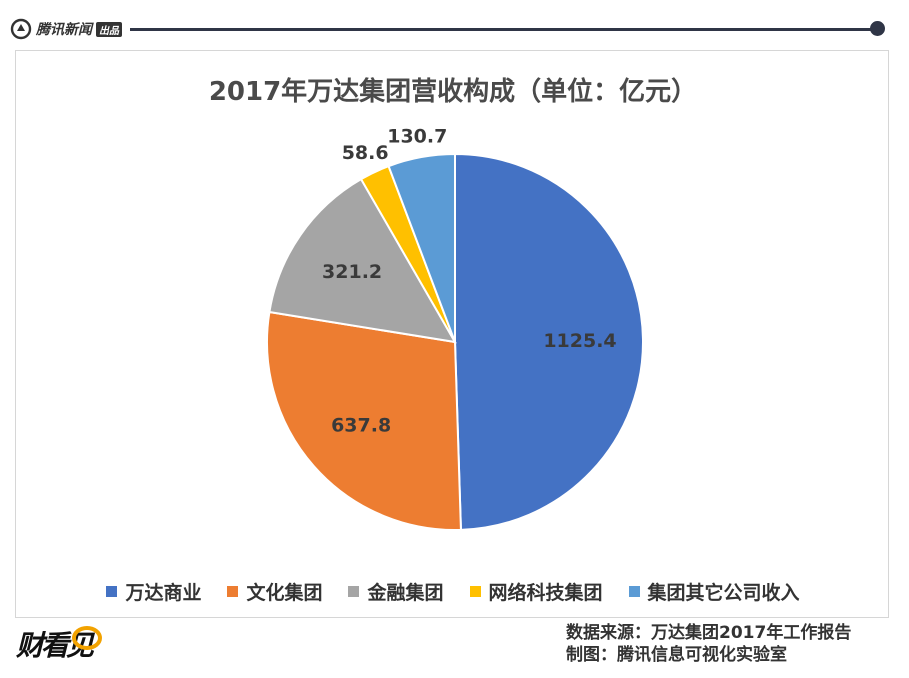 The height and width of the screenshot is (678, 909). What do you see at coordinates (454, 22) in the screenshot?
I see `header-bar: 腾讯新闻 出品` at bounding box center [454, 22].